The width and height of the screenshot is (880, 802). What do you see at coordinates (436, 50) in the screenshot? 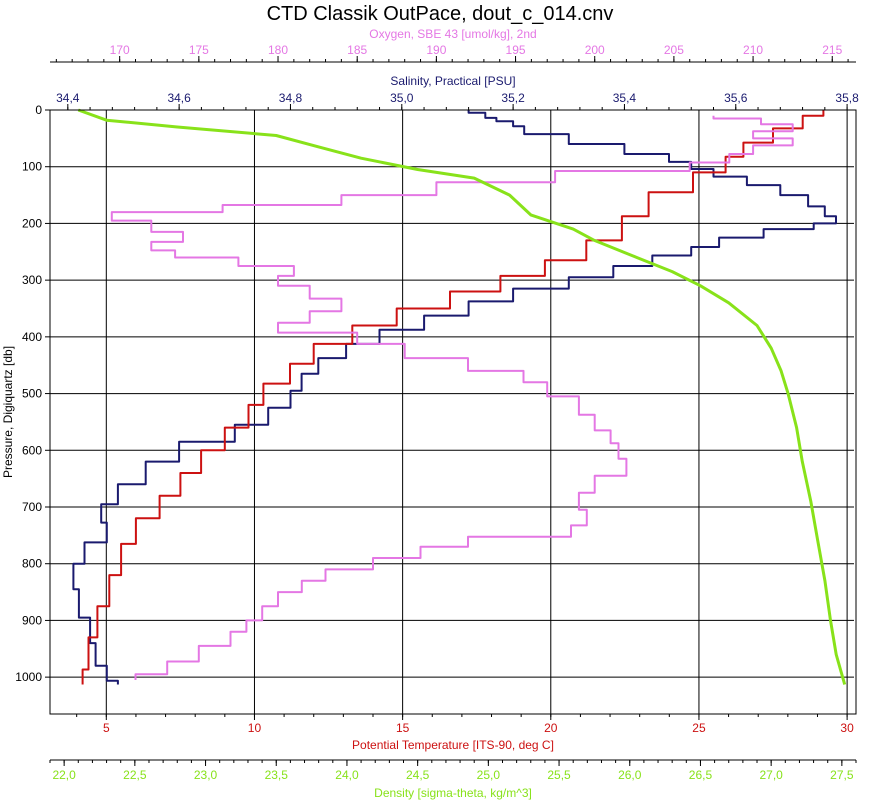
I see `oxygen-tick-label: 190` at bounding box center [436, 50].